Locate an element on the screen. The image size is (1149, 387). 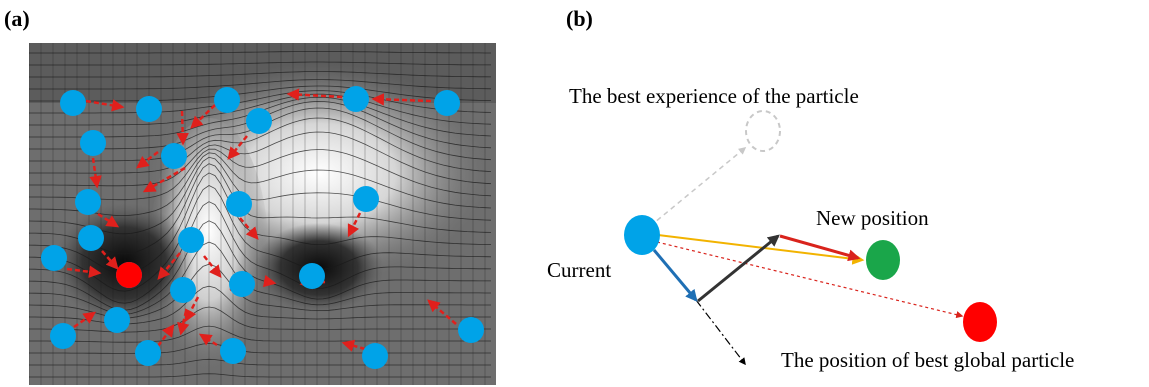
current-label: Current is located at coordinates (579, 270).